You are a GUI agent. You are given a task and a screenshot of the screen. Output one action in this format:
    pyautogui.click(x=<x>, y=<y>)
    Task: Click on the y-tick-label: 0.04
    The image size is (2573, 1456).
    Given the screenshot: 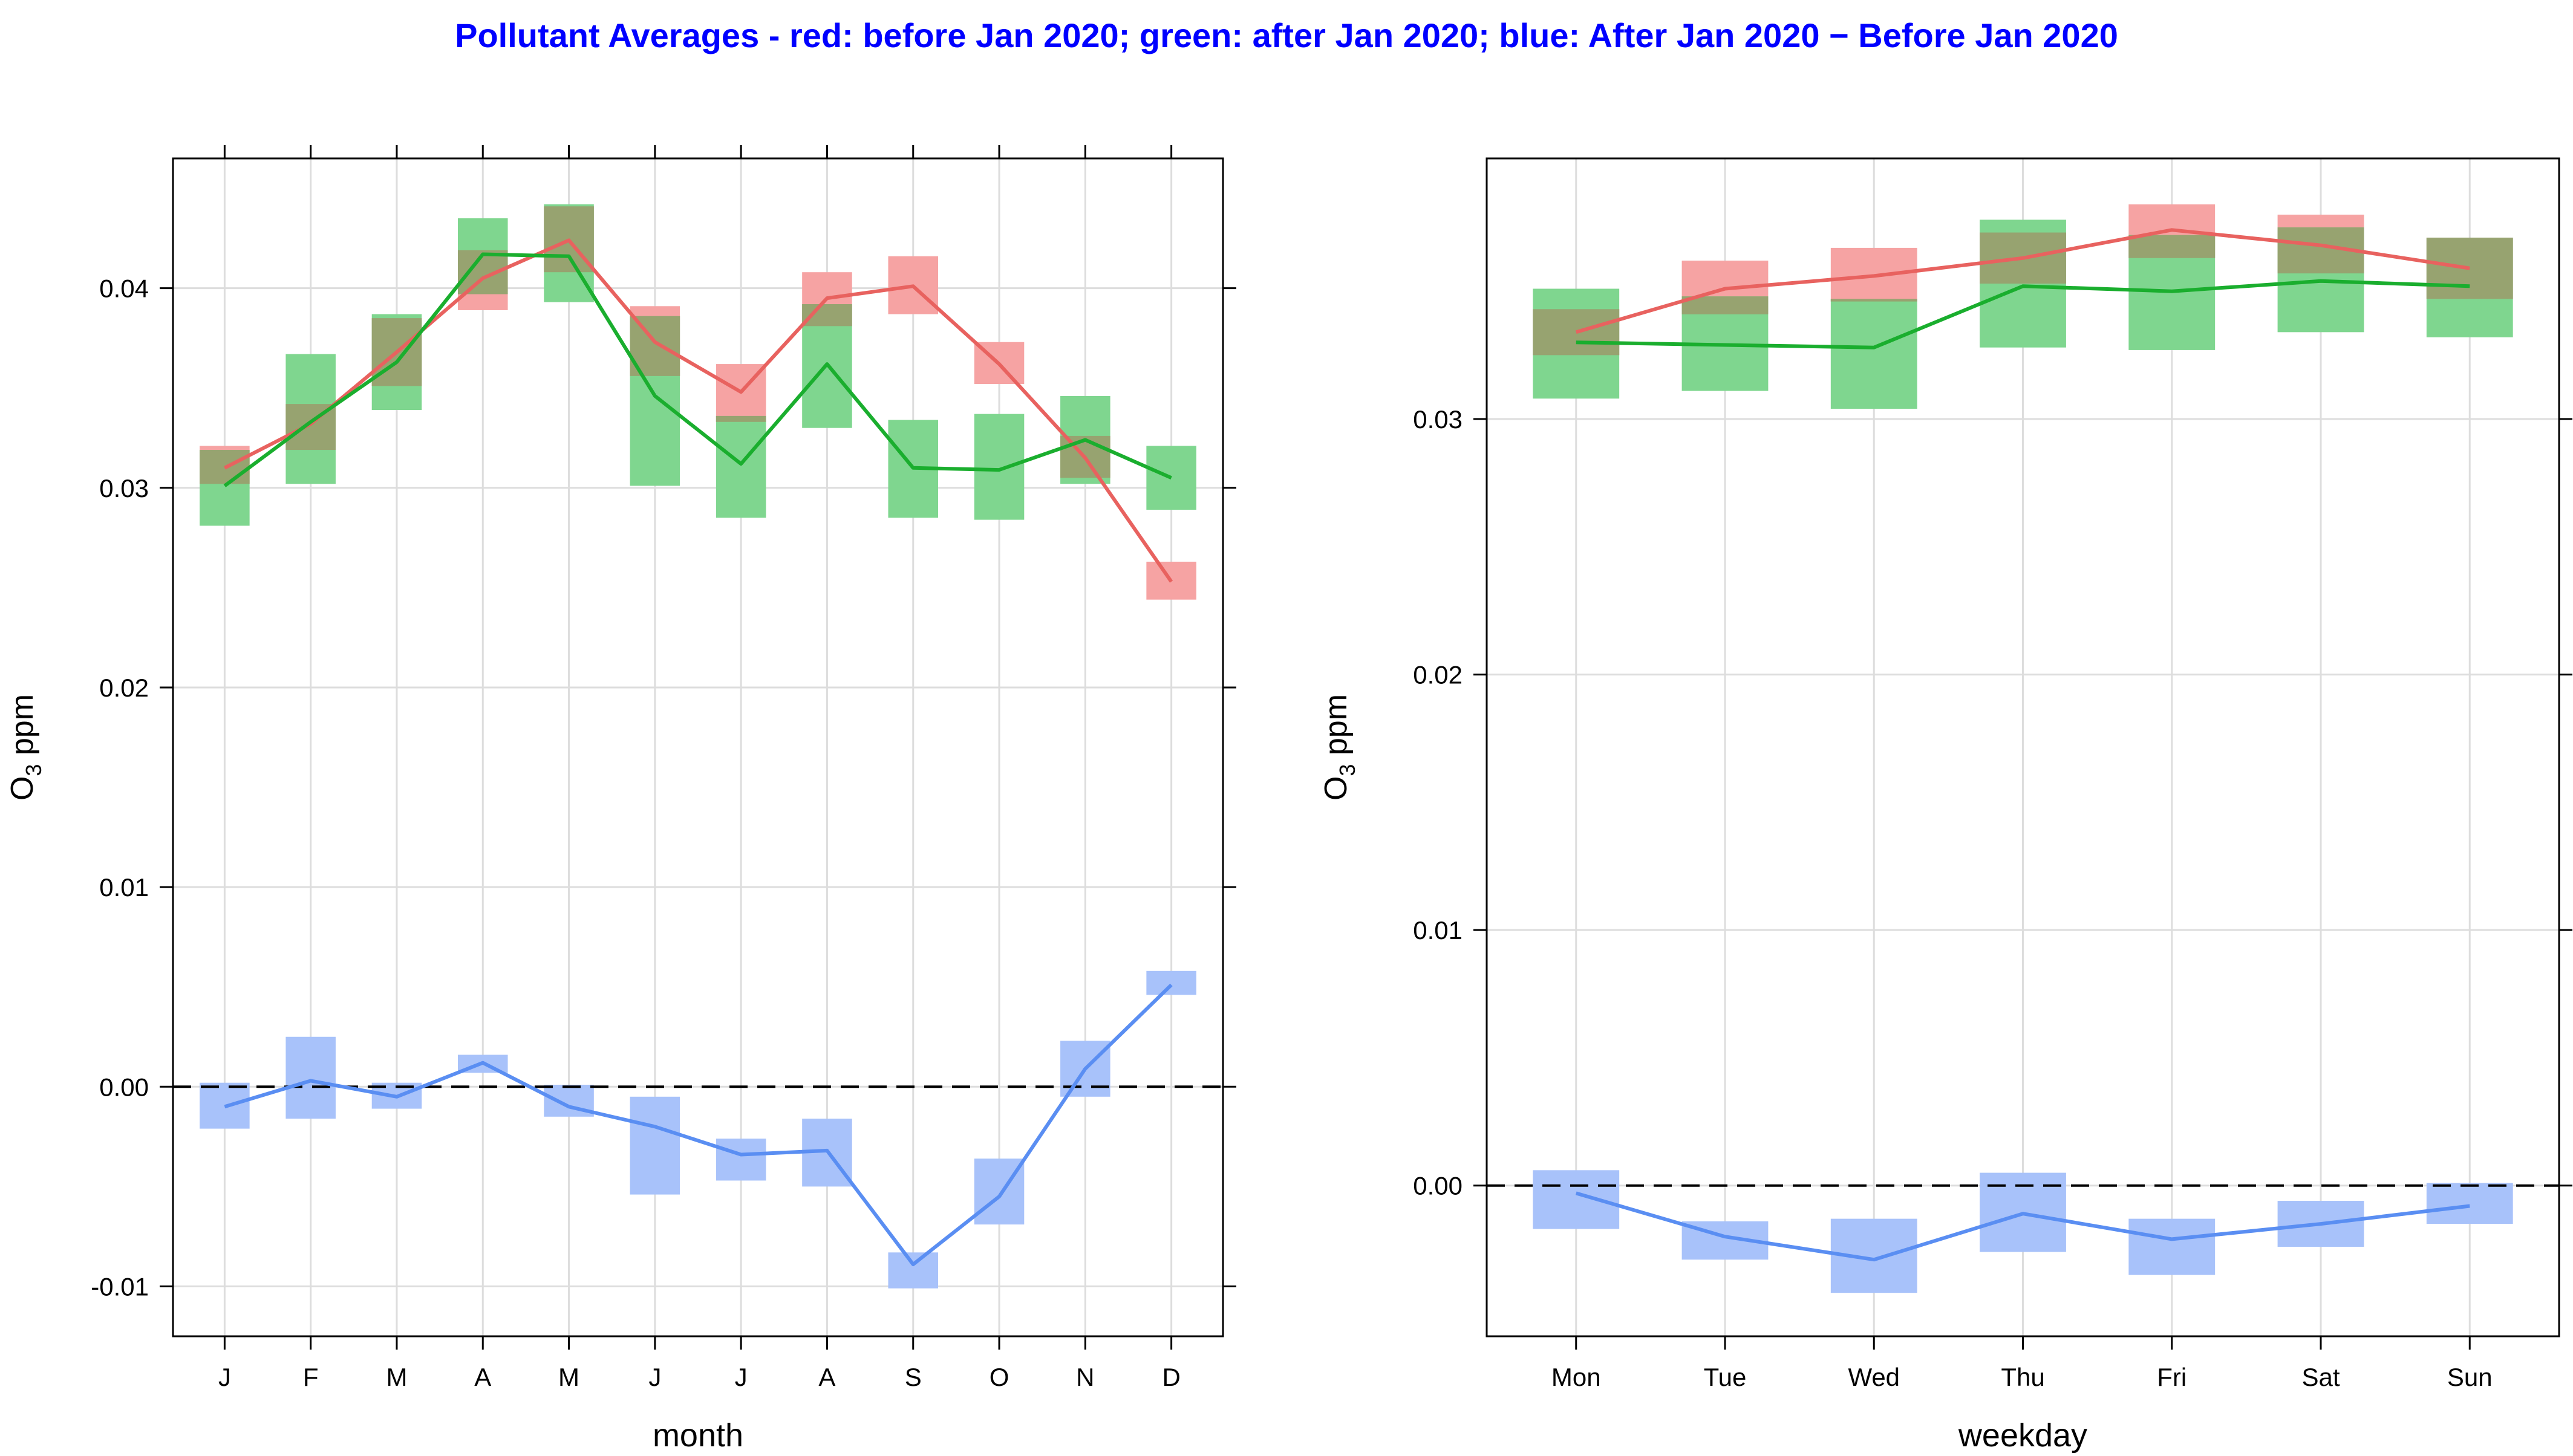 What is the action you would take?
    pyautogui.click(x=124, y=289)
    